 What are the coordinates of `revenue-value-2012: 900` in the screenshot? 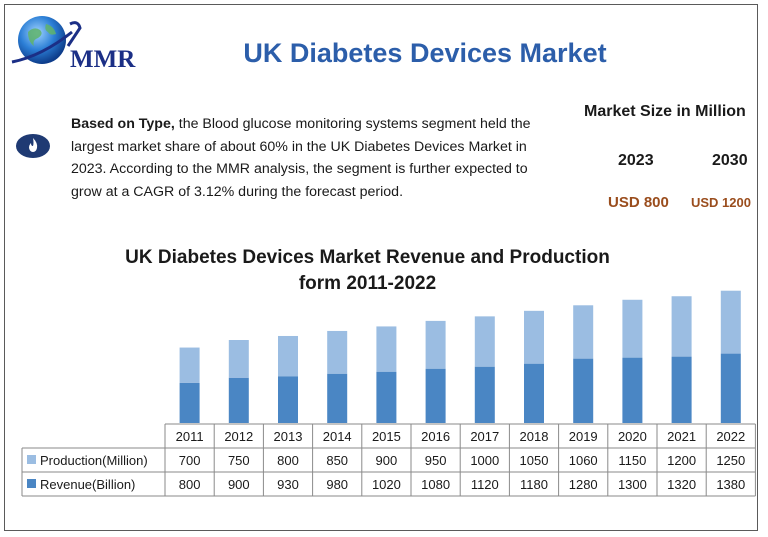 It's located at (239, 484).